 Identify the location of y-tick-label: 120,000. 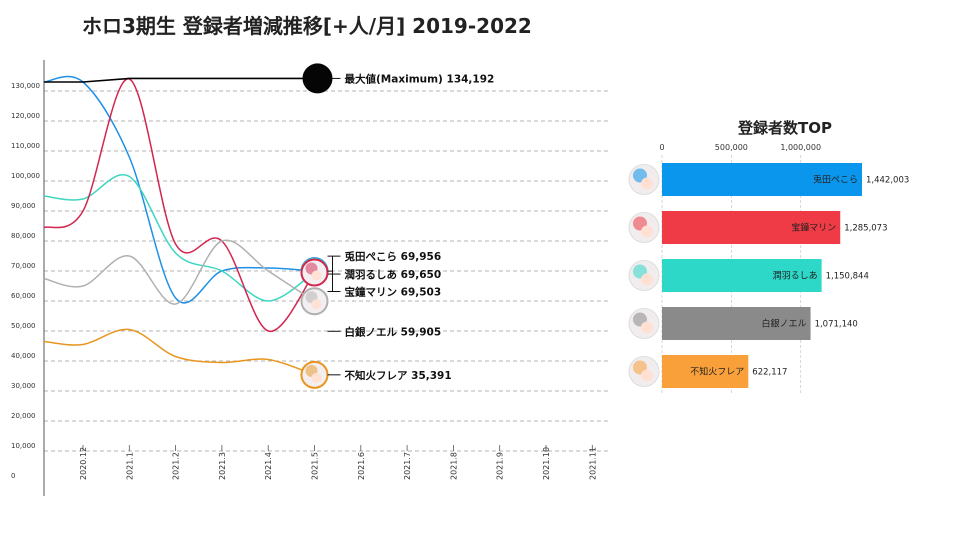
(25, 116).